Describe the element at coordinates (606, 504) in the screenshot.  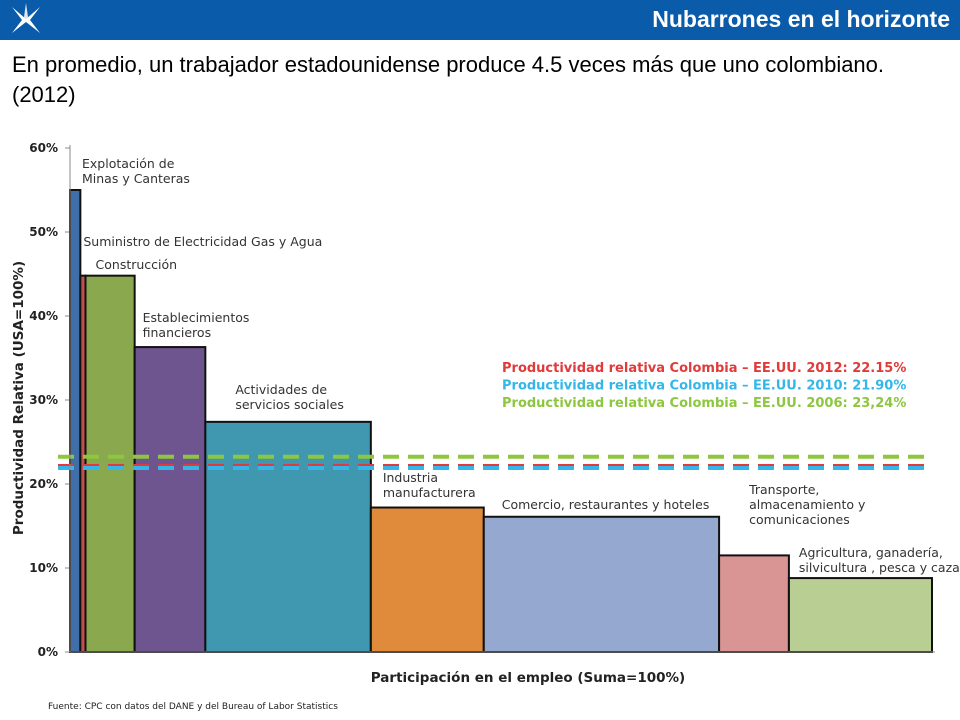
I see `sector-label: Comercio, restaurantes y hoteles` at that location.